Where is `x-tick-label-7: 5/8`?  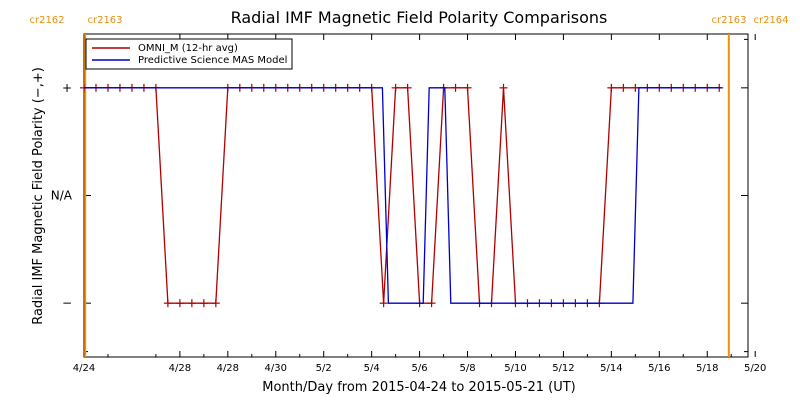 x-tick-label-7: 5/8 is located at coordinates (467, 368).